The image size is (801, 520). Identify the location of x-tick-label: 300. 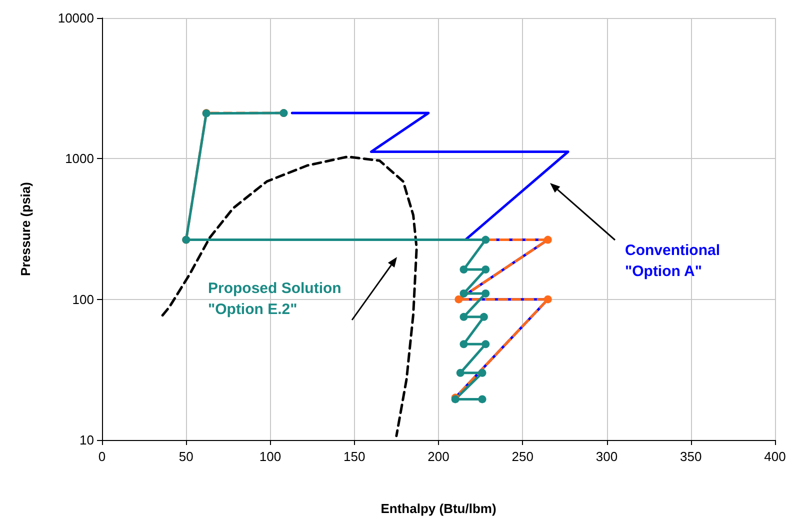
(607, 456).